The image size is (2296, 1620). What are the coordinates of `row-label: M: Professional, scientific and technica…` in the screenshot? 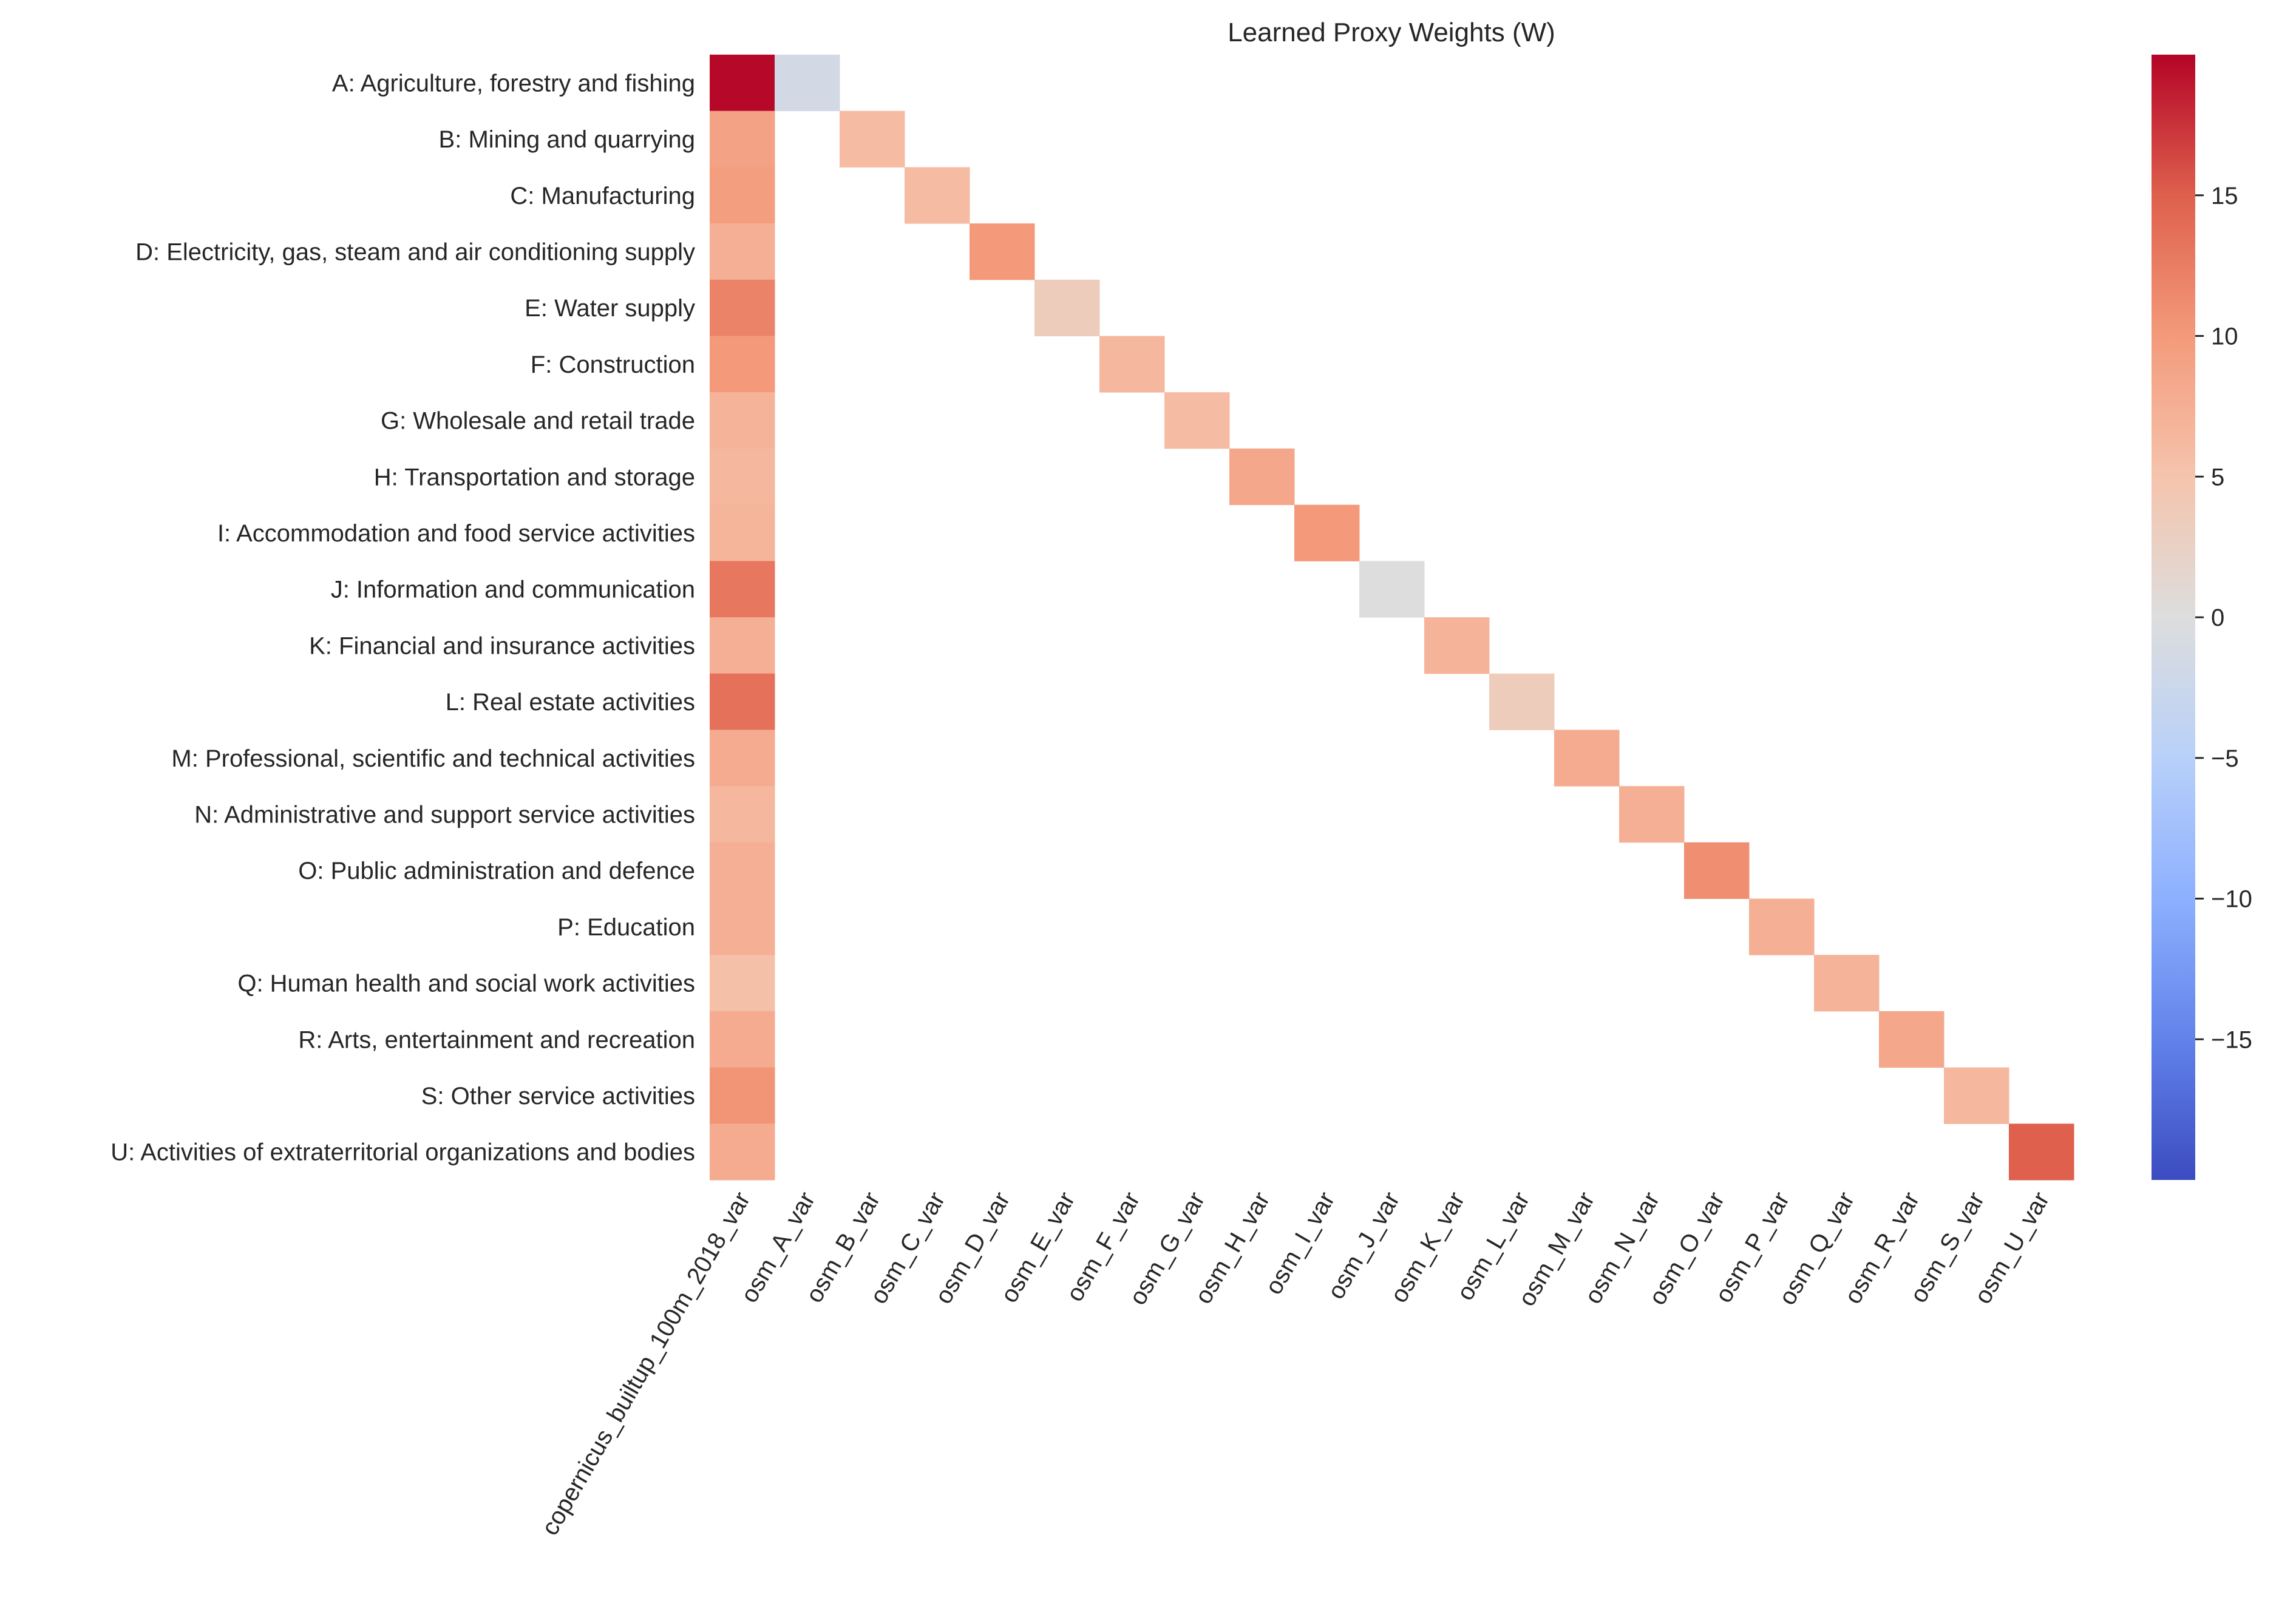 It's located at (433, 758).